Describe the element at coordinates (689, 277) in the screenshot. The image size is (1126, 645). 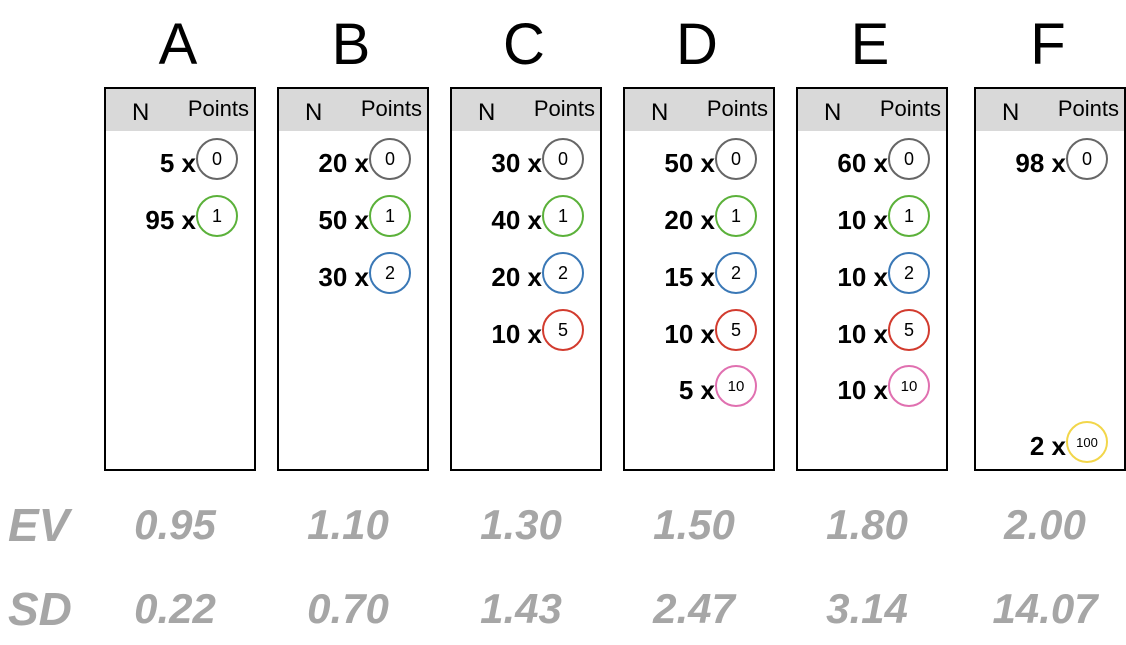
I see `outcome-count: 15 x` at that location.